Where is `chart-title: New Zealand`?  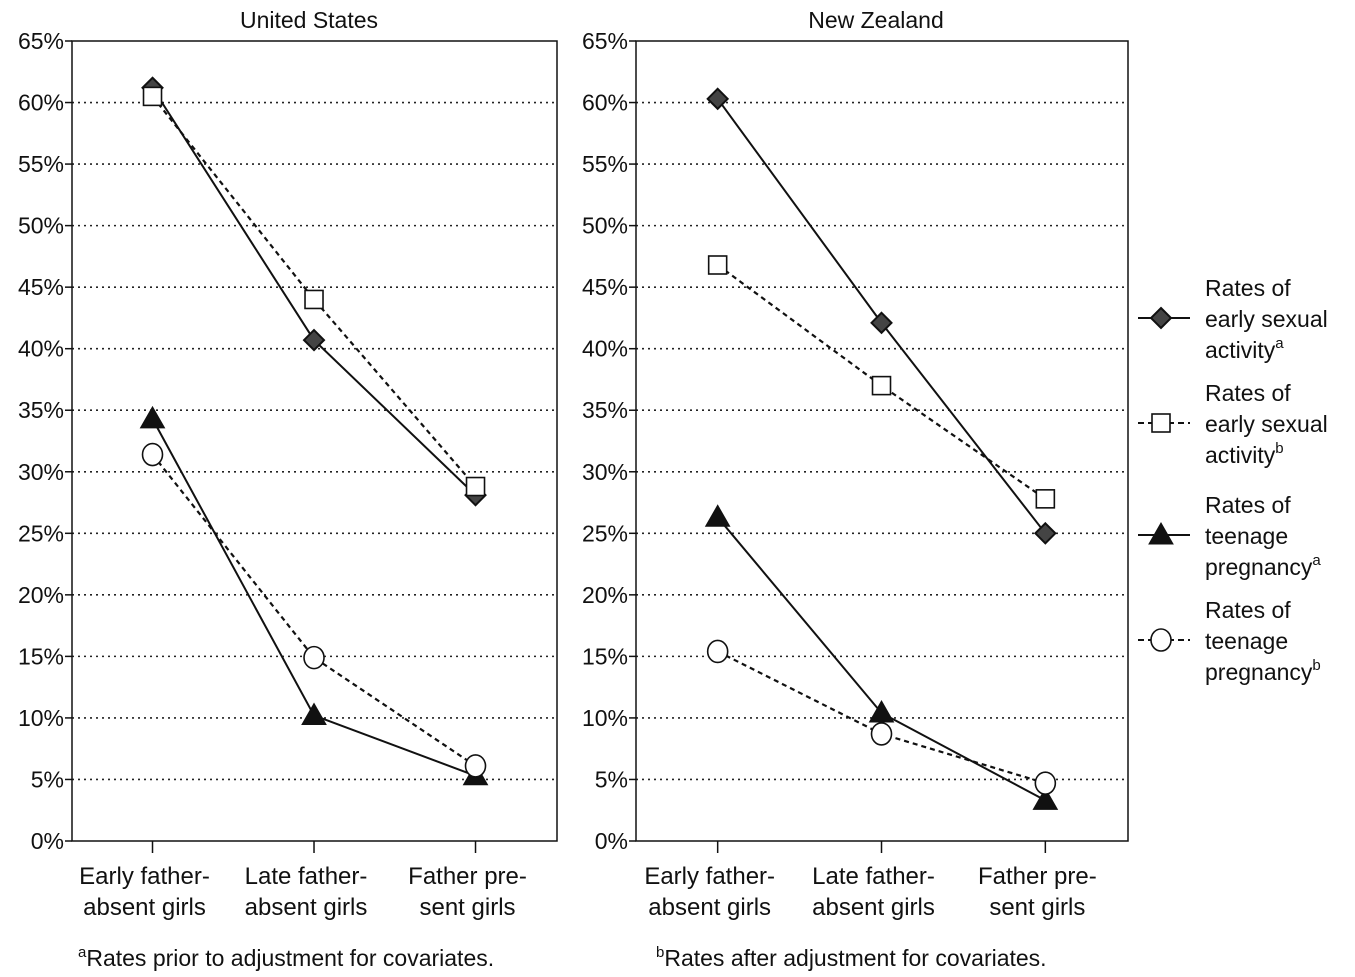
chart-title: New Zealand is located at coordinates (876, 20).